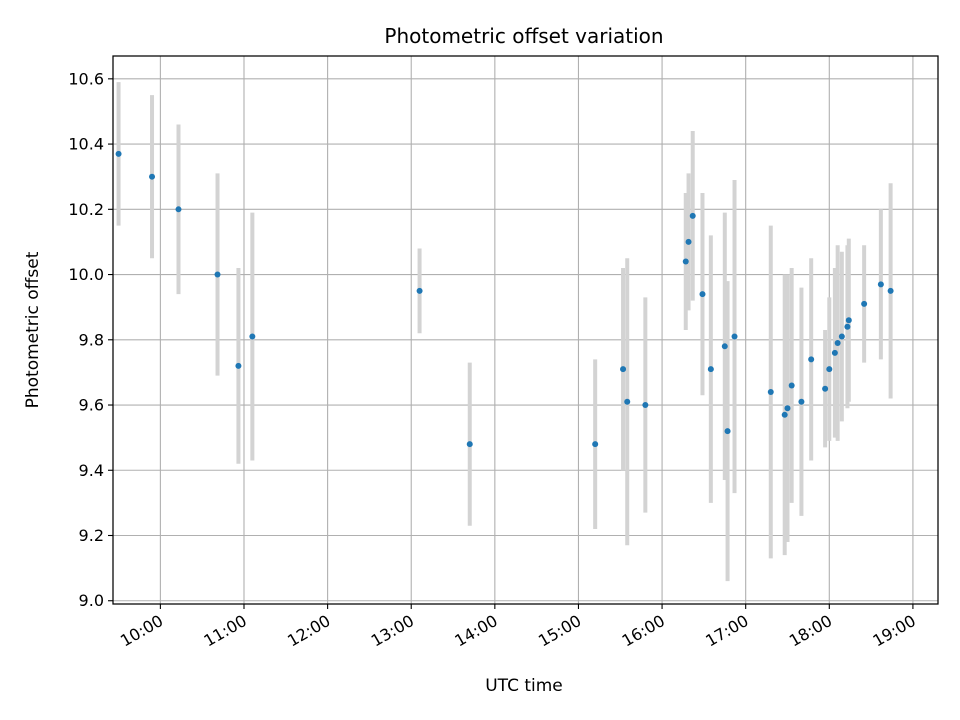  Describe the element at coordinates (86, 209) in the screenshot. I see `y-tick-label: 10.2` at that location.